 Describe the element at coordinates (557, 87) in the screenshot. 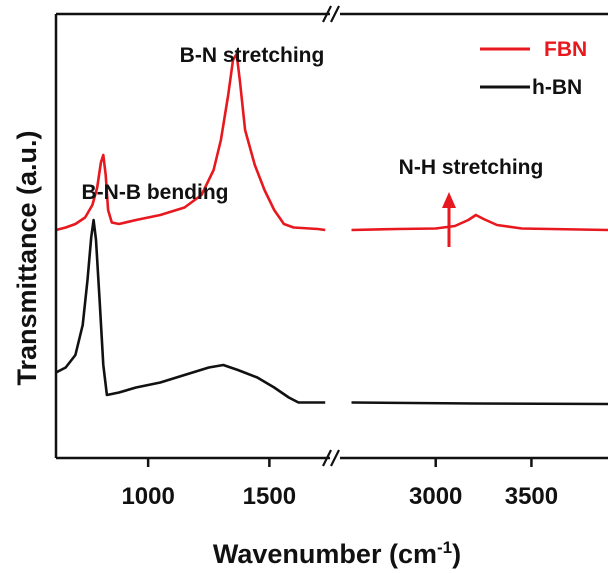

I see `legend-hbn-label: h-BN` at that location.